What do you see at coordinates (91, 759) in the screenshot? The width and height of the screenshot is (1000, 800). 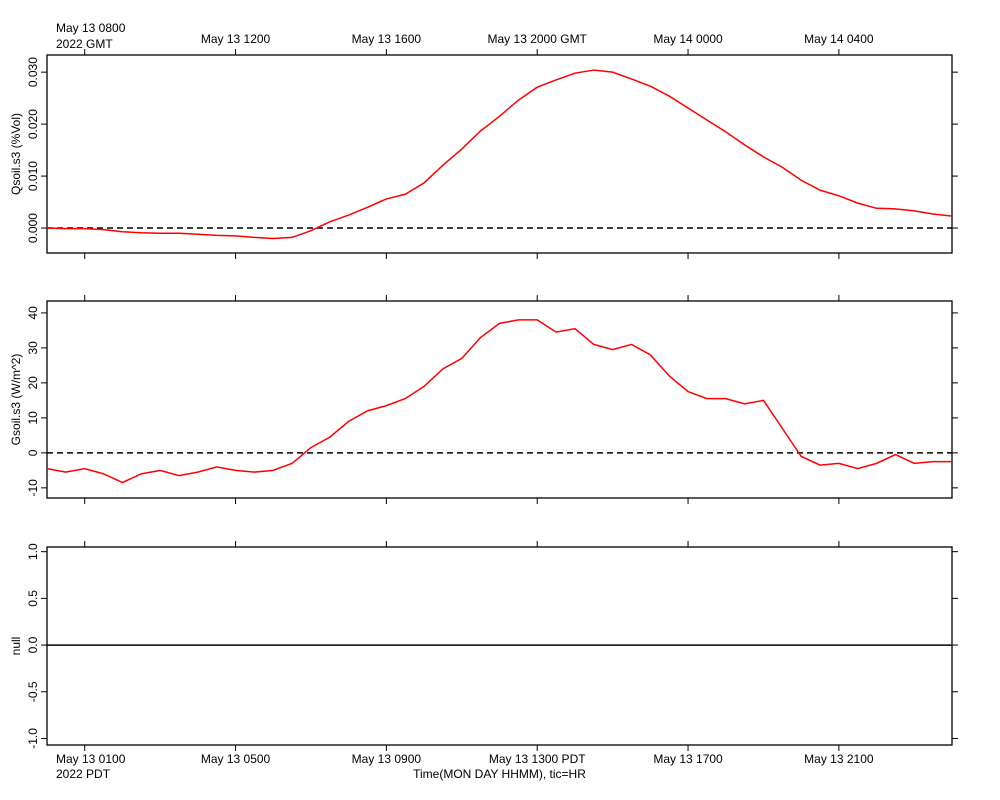 I see `x-tick-label: May 13 0100` at bounding box center [91, 759].